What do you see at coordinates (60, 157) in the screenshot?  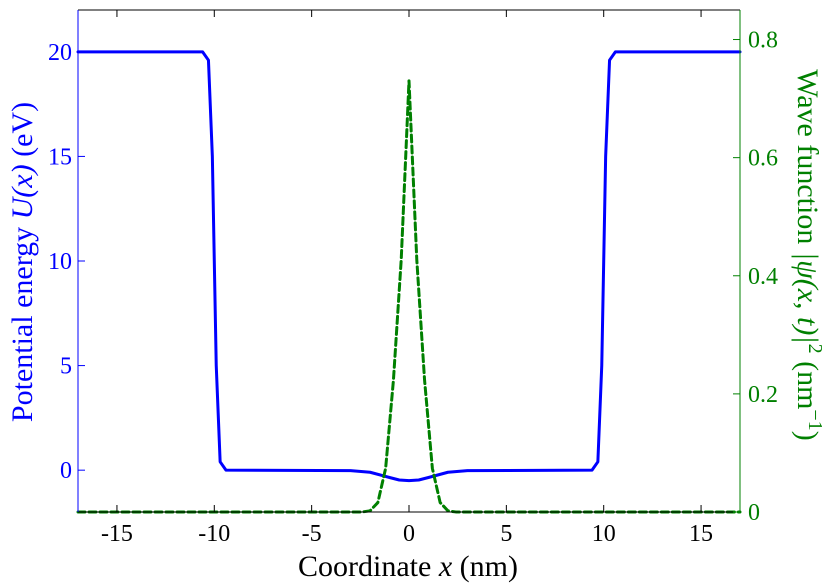 I see `y-left-tick-label: 15` at bounding box center [60, 157].